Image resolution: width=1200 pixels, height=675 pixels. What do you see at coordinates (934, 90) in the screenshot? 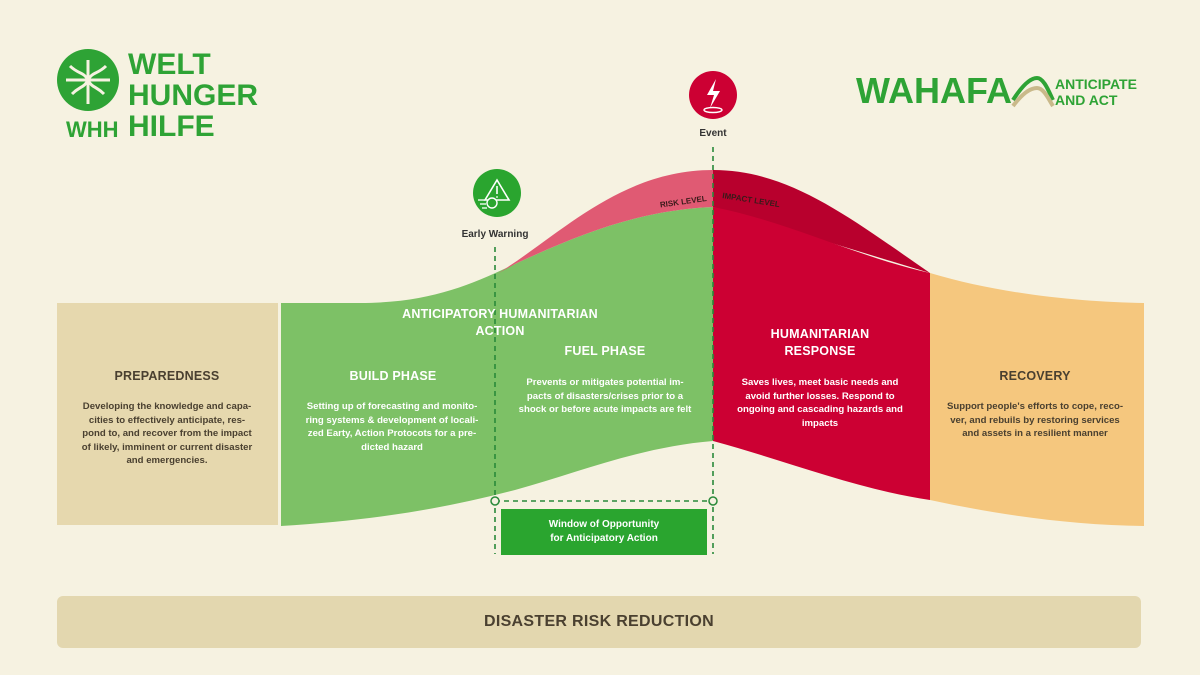
I see `wahafa-name: WAHAFA` at bounding box center [934, 90].